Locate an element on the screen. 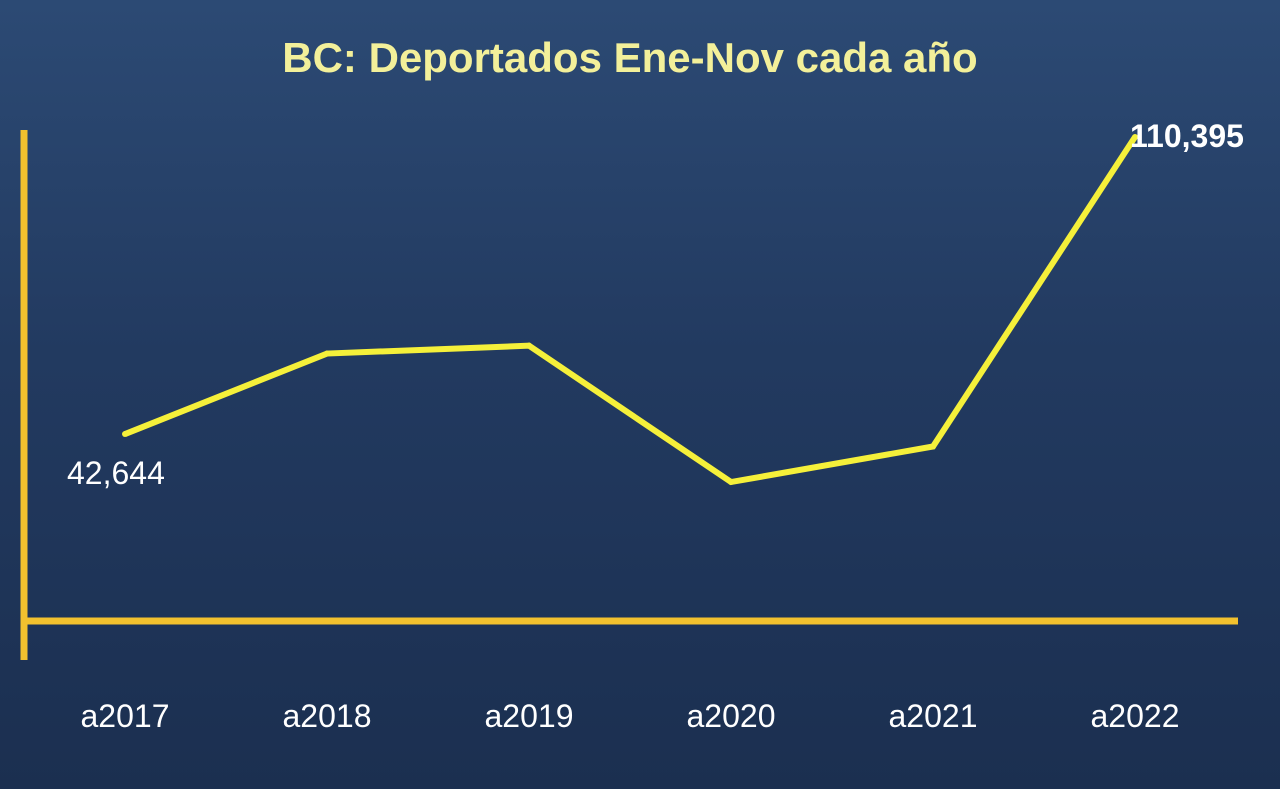 The height and width of the screenshot is (789, 1280). x-tick-a2022: a2022 is located at coordinates (1135, 716).